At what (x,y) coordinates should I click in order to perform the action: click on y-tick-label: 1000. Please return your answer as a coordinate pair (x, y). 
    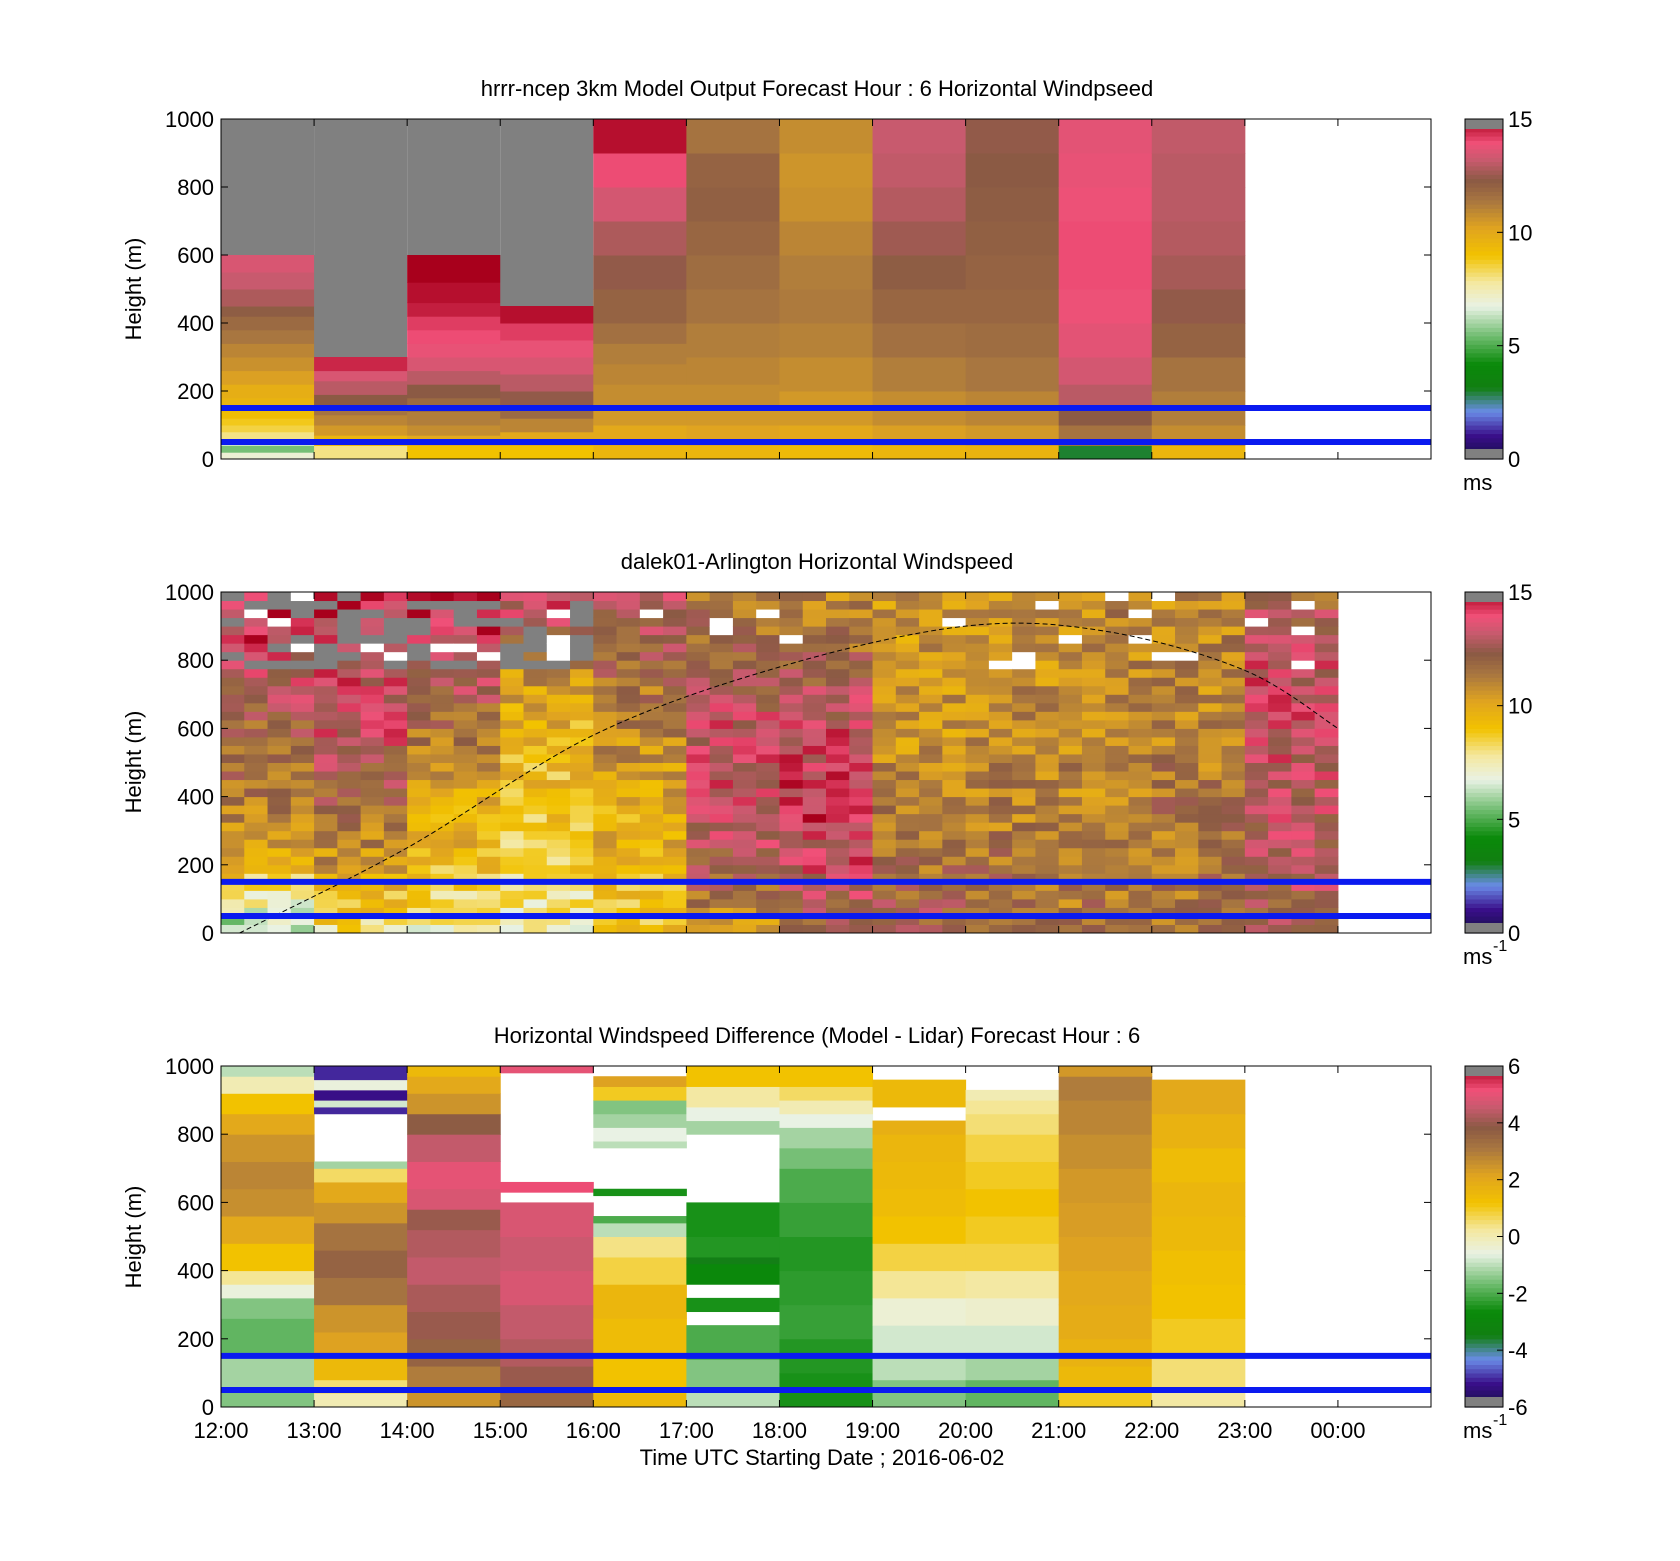
    Looking at the image, I should click on (189, 1066).